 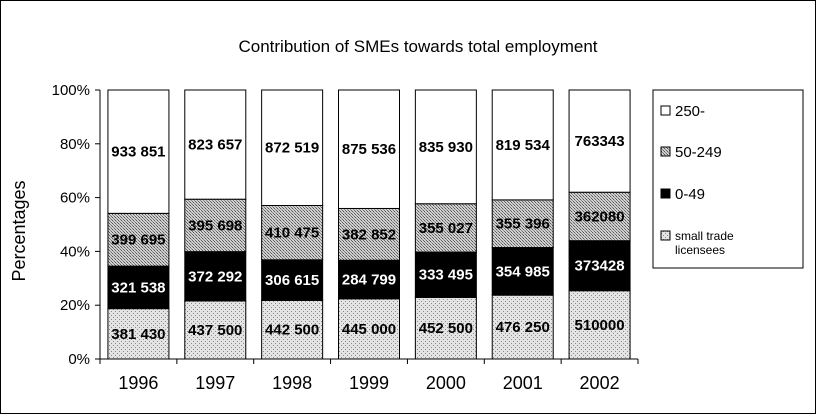 What do you see at coordinates (138, 383) in the screenshot?
I see `x-tick-label: 1996` at bounding box center [138, 383].